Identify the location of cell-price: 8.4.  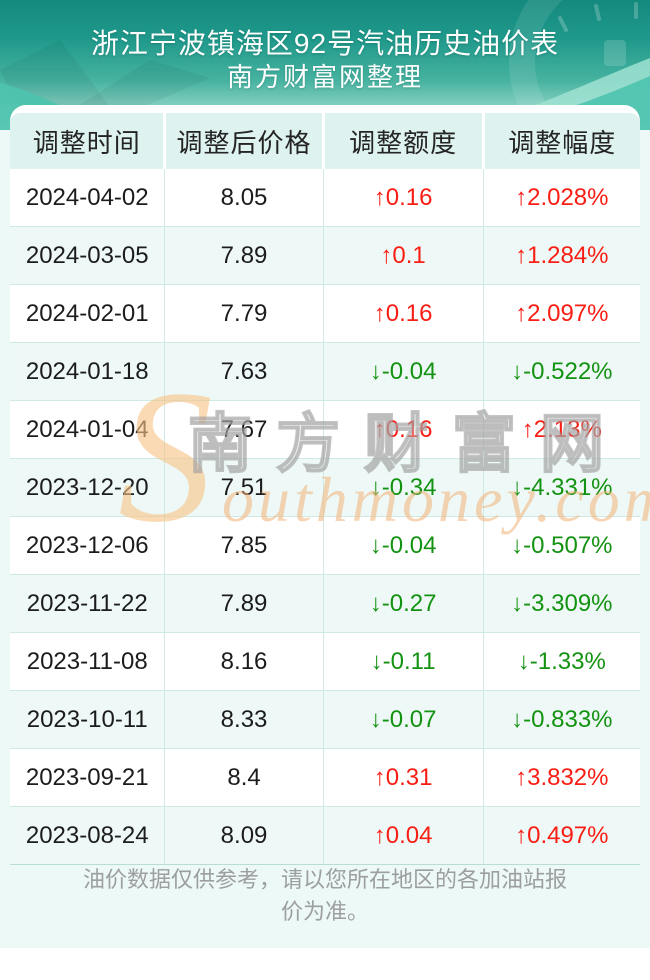
(244, 777).